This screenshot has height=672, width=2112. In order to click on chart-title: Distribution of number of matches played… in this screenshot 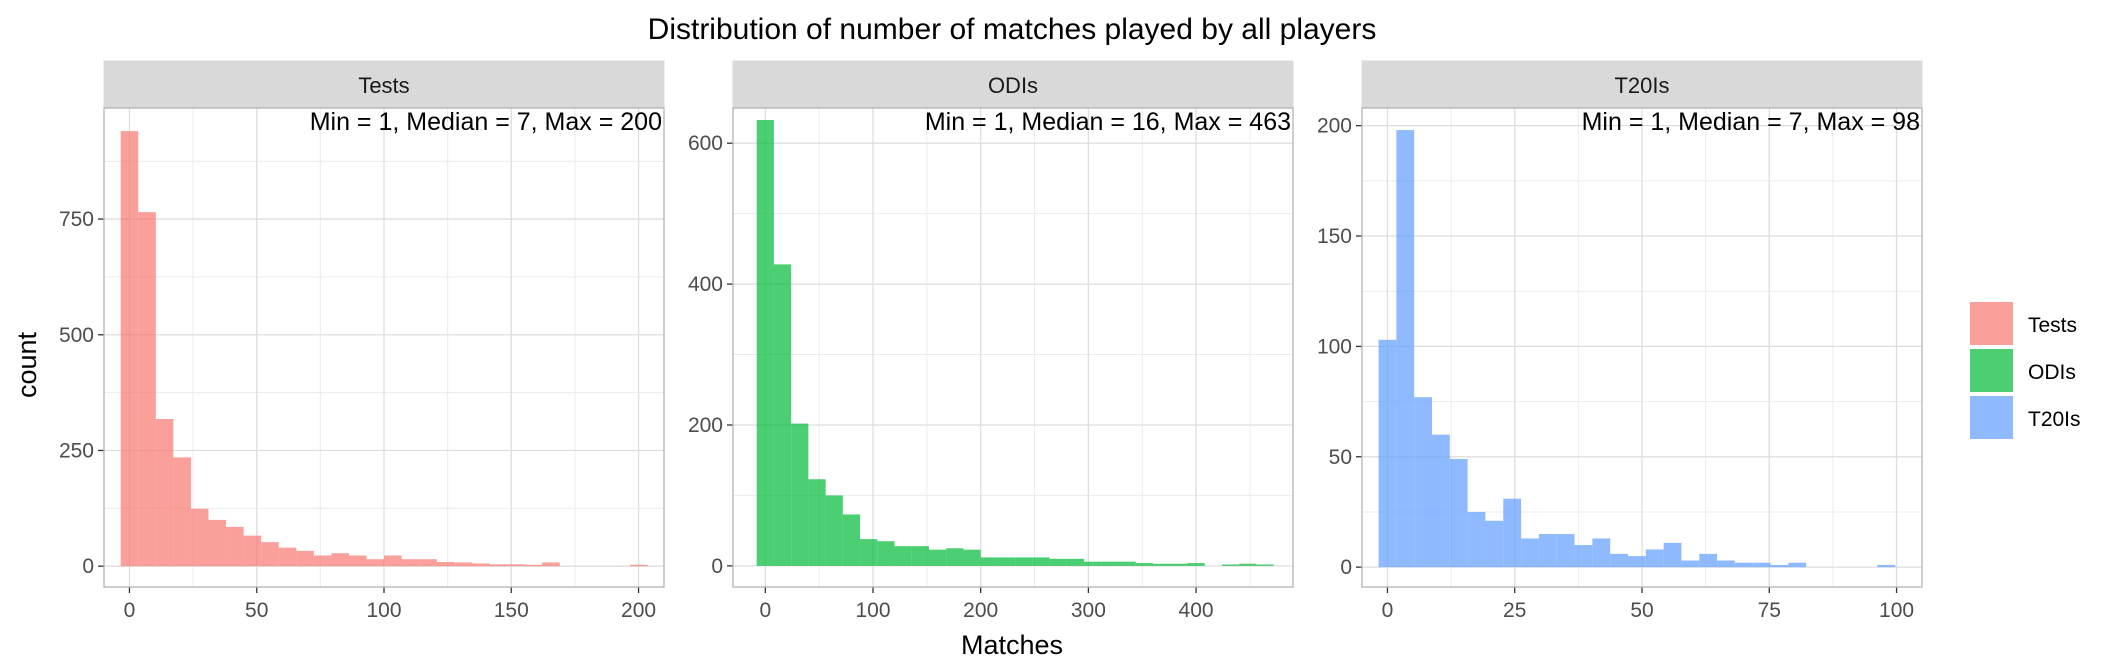, I will do `click(1012, 29)`.